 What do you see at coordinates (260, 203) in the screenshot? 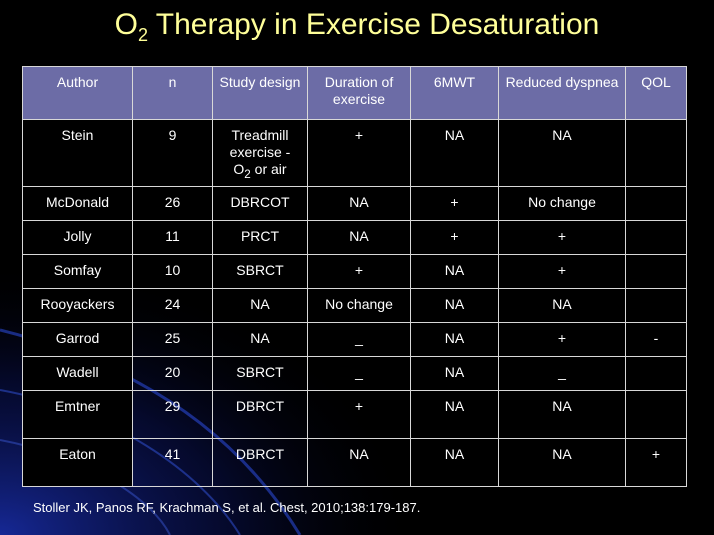
I see `cell-design: DBRCOT` at bounding box center [260, 203].